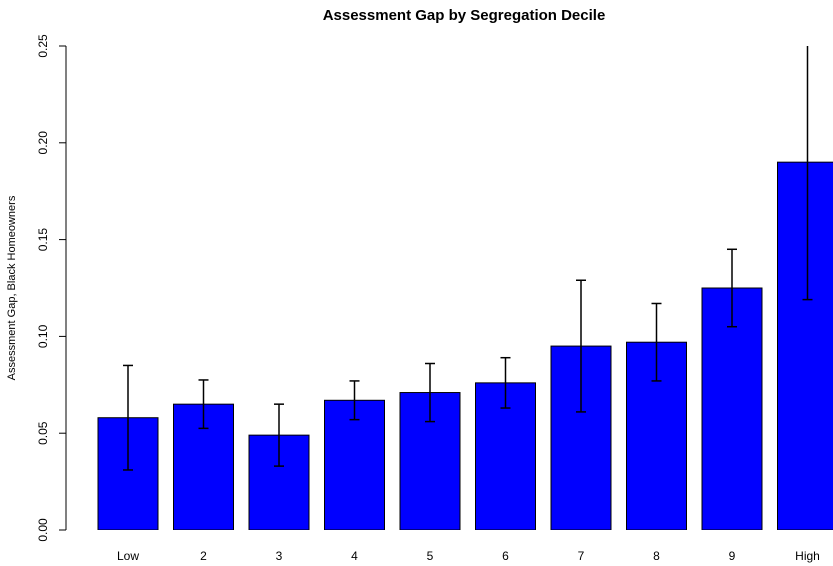 This screenshot has height=566, width=833. I want to click on x-tick-label: 8, so click(656, 556).